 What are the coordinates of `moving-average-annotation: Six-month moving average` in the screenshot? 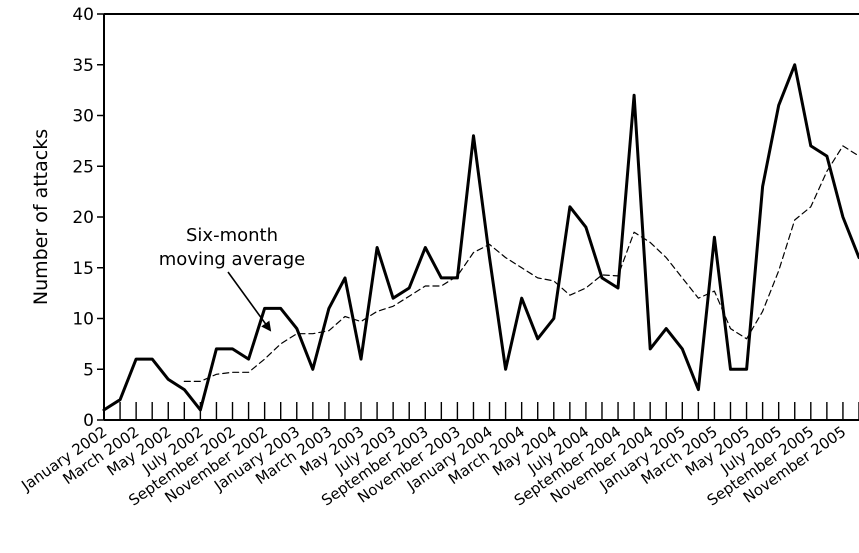 It's located at (232, 278).